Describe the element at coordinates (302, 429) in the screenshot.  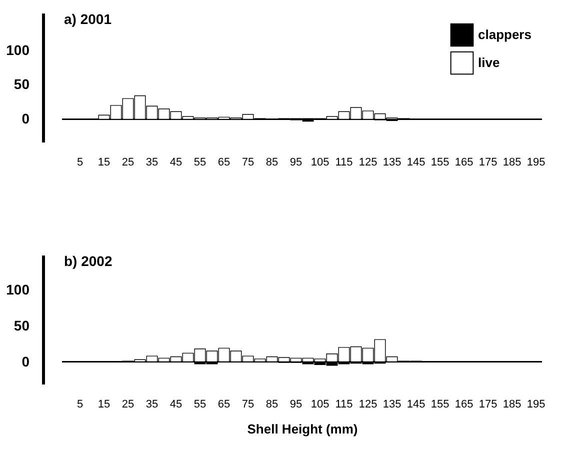
I see `x-axis-title: Shell Height (mm)` at that location.